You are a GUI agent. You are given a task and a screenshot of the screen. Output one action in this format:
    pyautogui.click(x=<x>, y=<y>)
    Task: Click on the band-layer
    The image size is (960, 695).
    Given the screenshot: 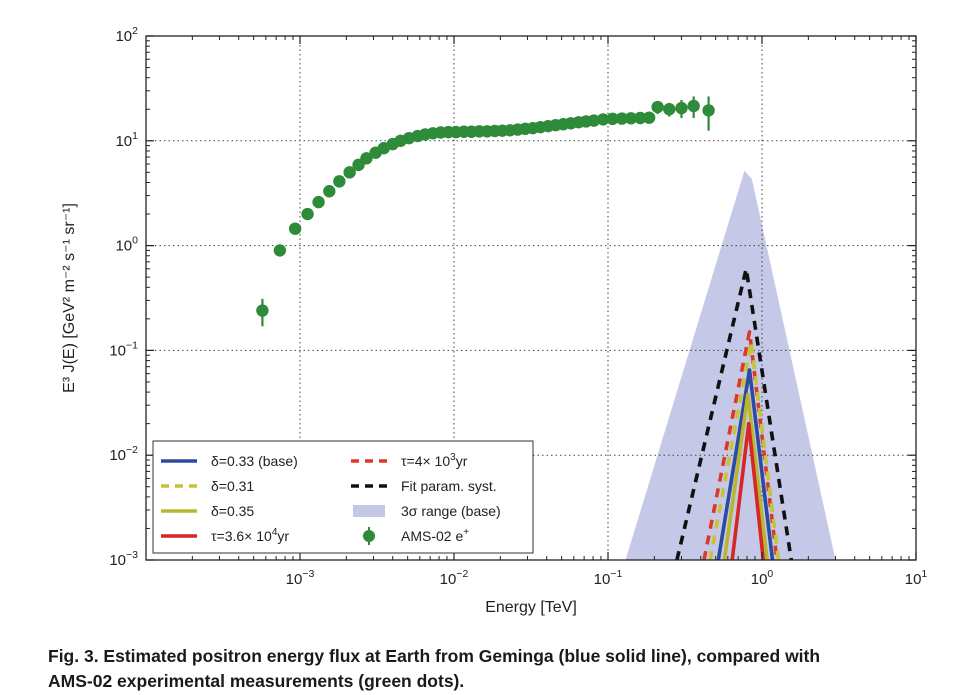 What is the action you would take?
    pyautogui.click(x=730, y=365)
    